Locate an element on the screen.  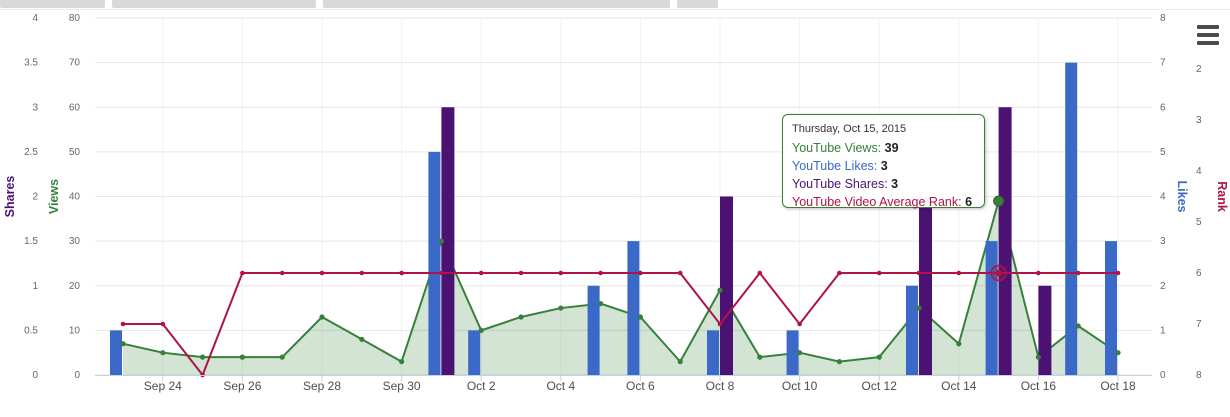
highlighted-views-point is located at coordinates (999, 201).